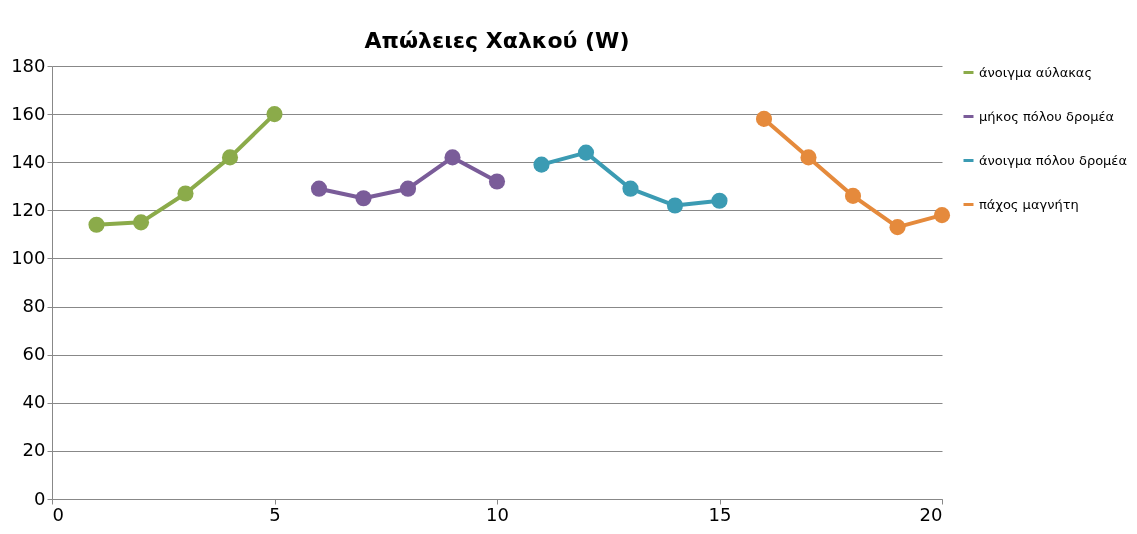 The width and height of the screenshot is (1137, 534). I want to click on x-tick-label: 15, so click(720, 514).